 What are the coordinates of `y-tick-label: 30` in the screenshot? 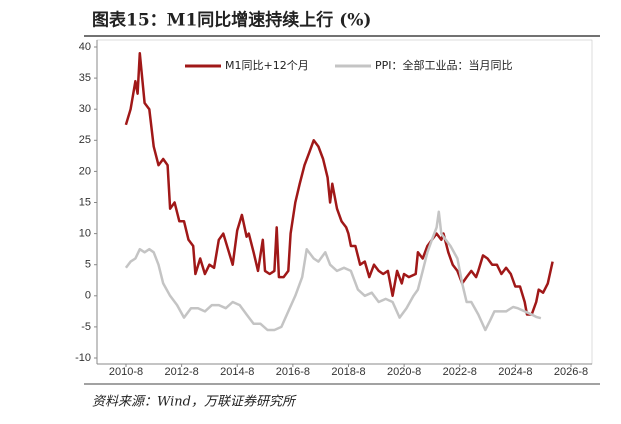 It's located at (85, 109).